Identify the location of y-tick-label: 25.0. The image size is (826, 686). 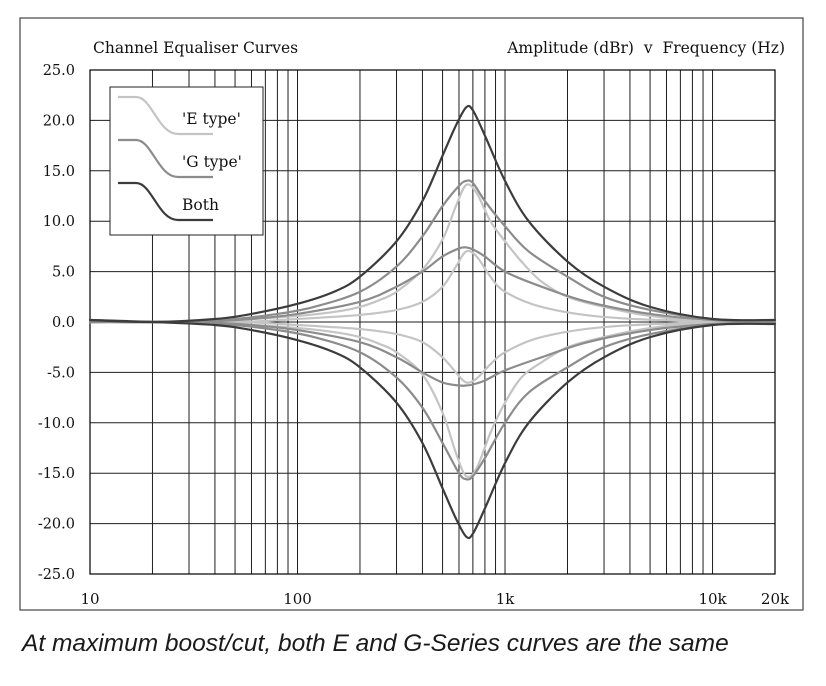
(59, 71).